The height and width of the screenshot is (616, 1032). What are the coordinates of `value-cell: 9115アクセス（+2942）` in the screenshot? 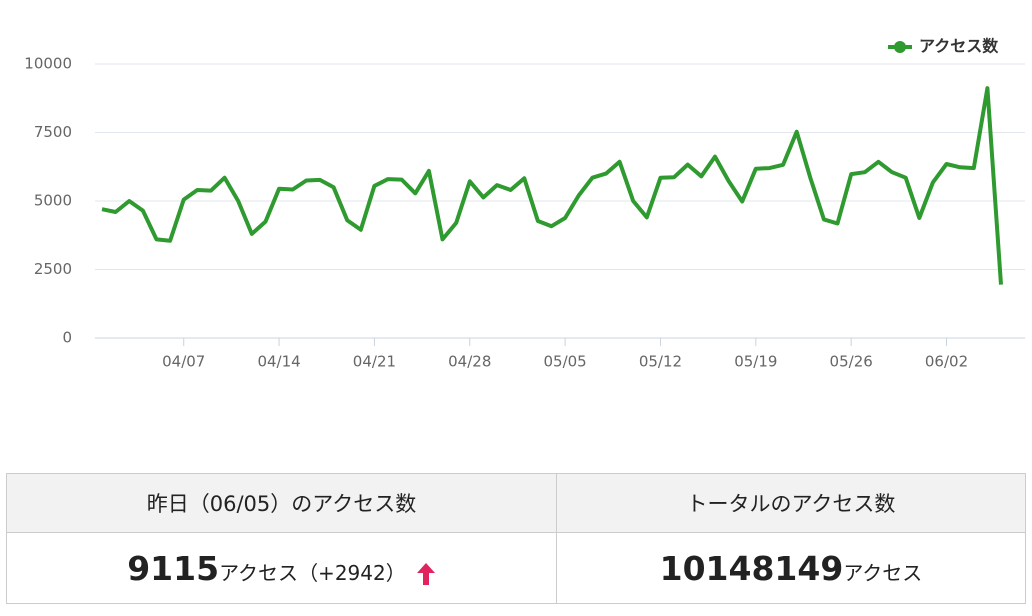 It's located at (281, 568).